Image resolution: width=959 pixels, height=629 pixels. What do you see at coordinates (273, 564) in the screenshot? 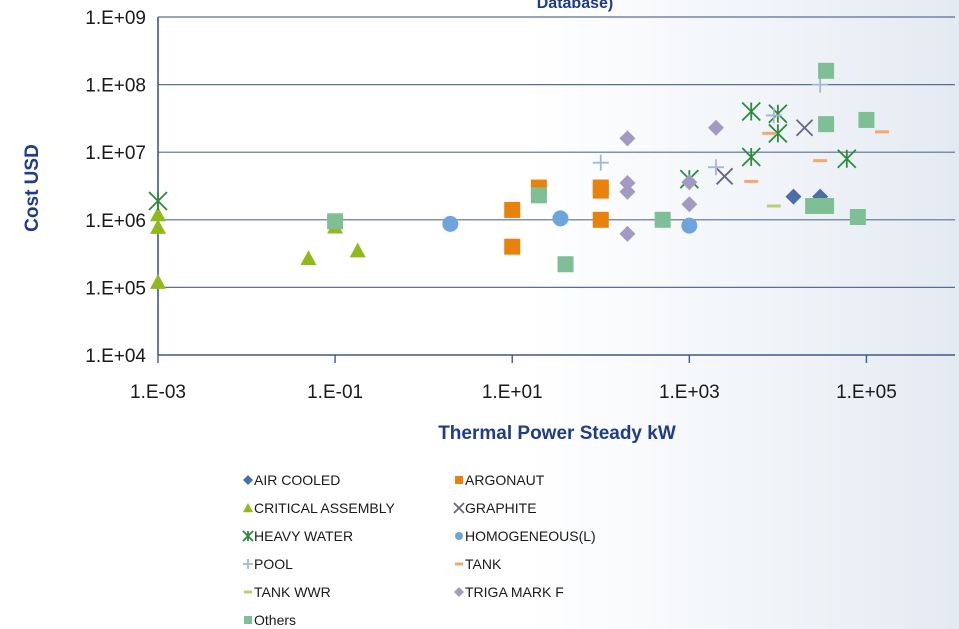
I see `legend-label: POOL` at bounding box center [273, 564].